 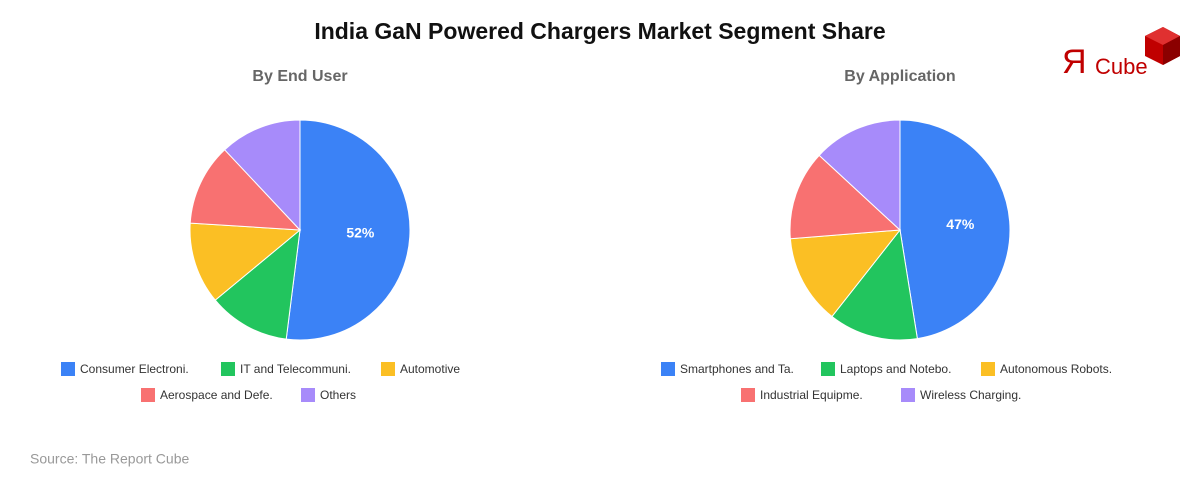 What do you see at coordinates (1162, 36) in the screenshot?
I see `logo-cube-top` at bounding box center [1162, 36].